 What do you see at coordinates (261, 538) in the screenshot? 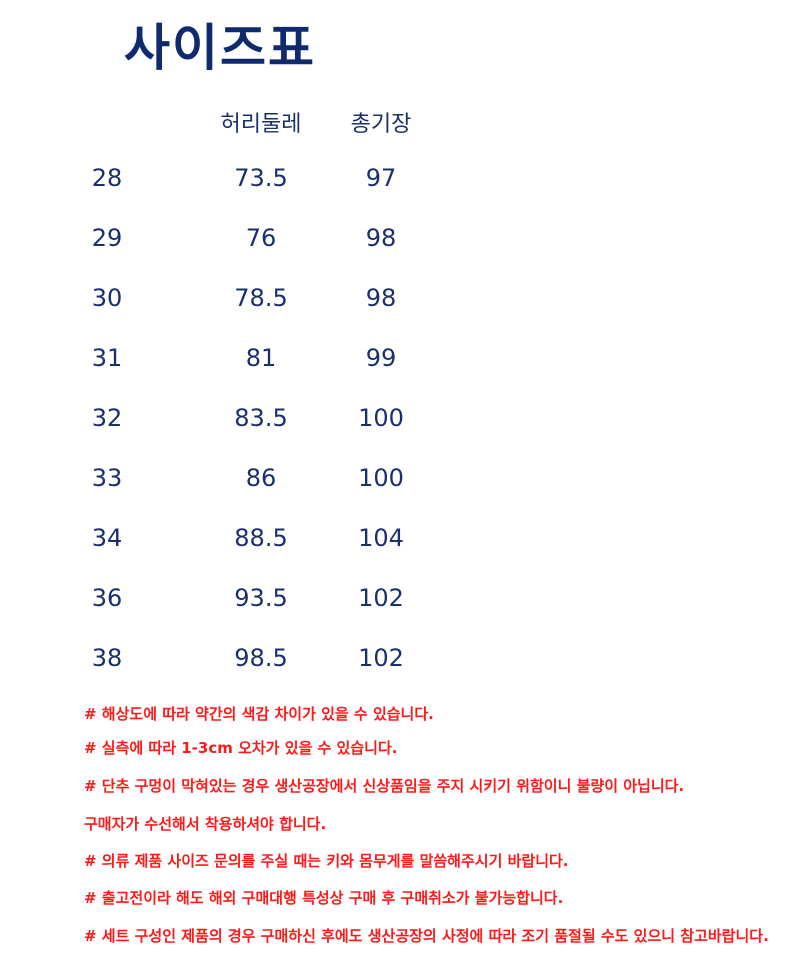
I see `cell-waist: 88.5` at bounding box center [261, 538].